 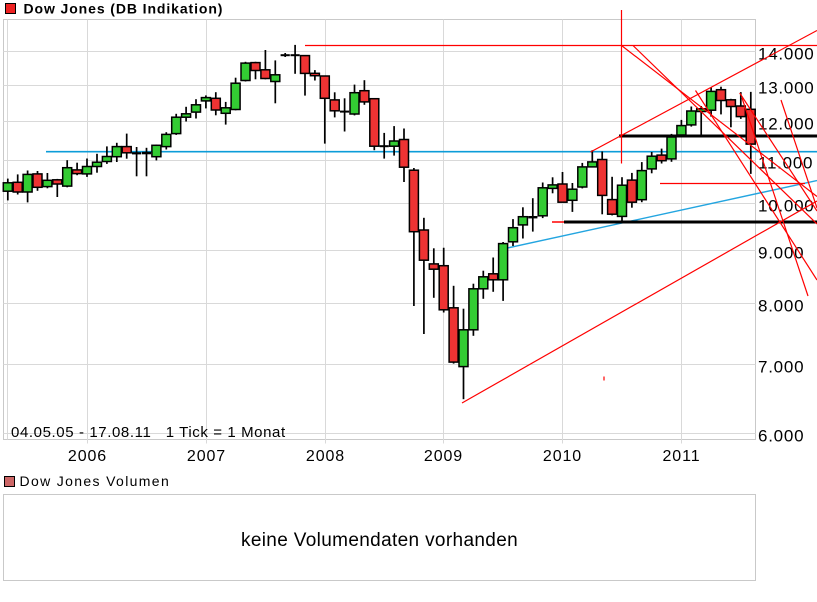 What do you see at coordinates (786, 88) in the screenshot?
I see `svg-text: 13.000` at bounding box center [786, 88].